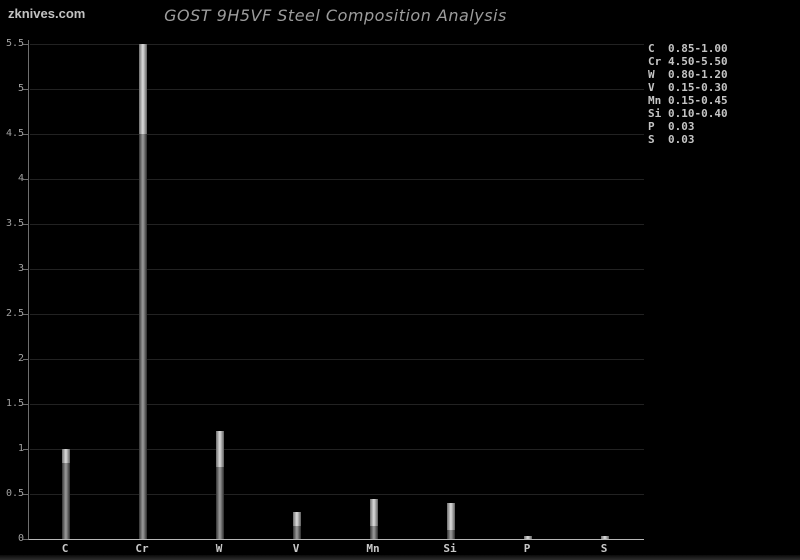 This screenshot has height=560, width=800. Describe the element at coordinates (14, 223) in the screenshot. I see `y-tick-label-3.5: 3.5` at that location.